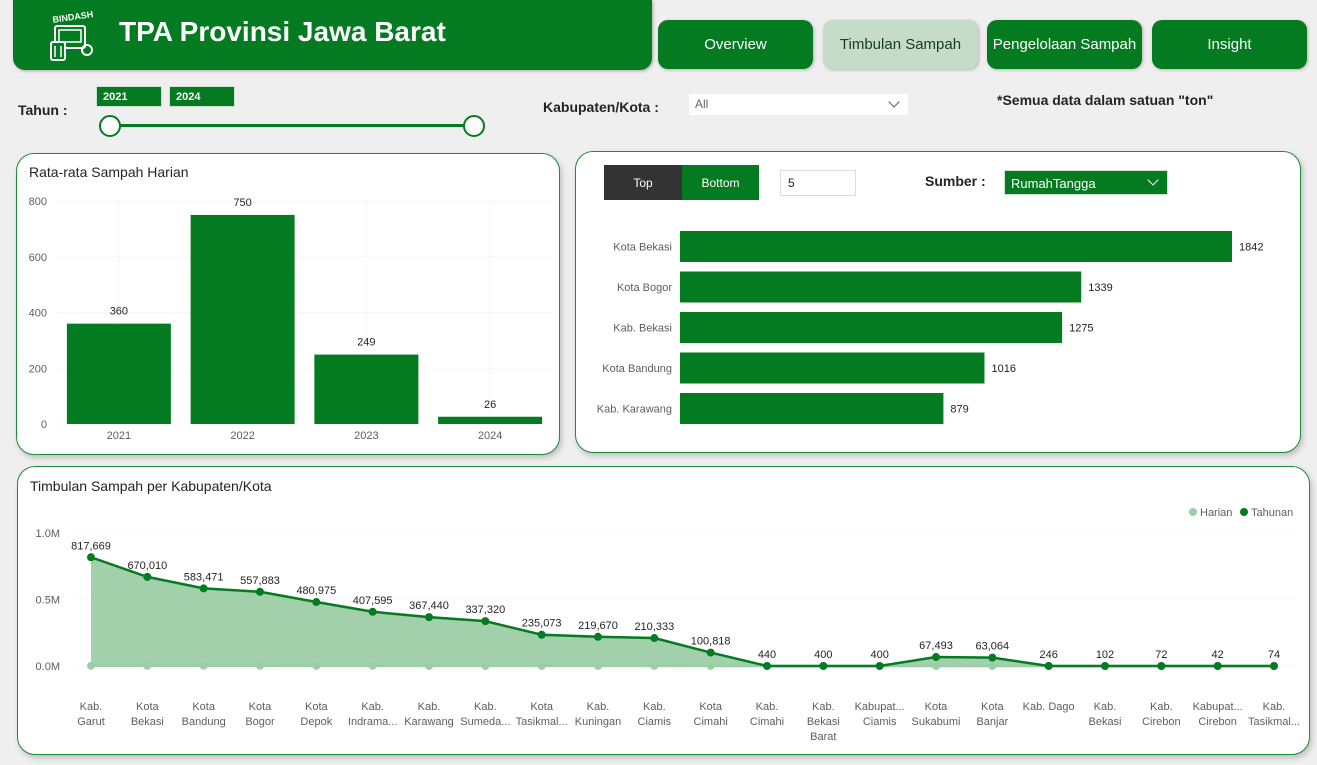 This screenshot has height=765, width=1317. Describe the element at coordinates (490, 405) in the screenshot. I see `bar-value-label: 26` at that location.